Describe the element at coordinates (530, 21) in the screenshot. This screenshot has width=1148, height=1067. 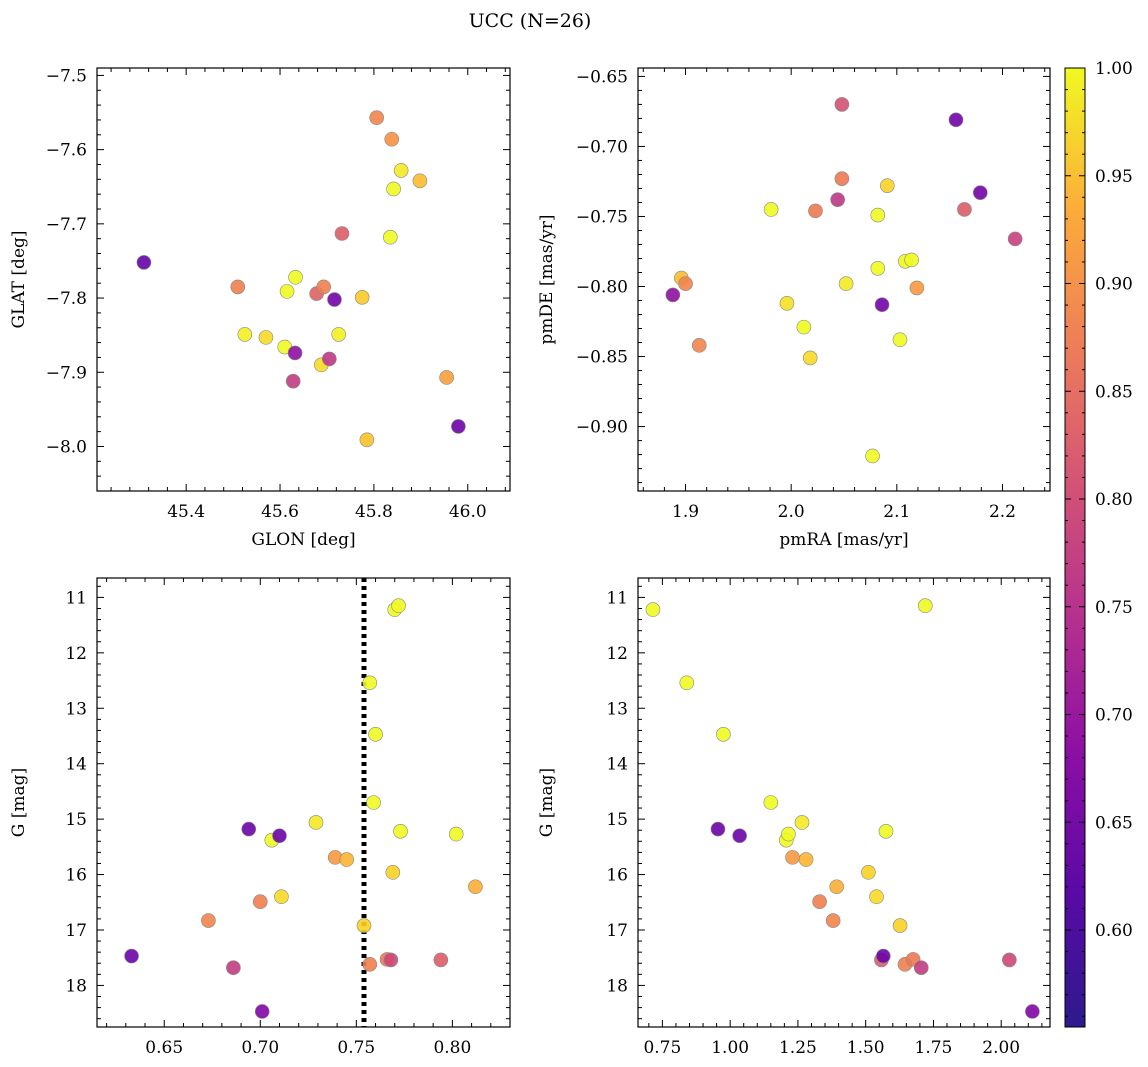
I see `figure-title: UCC (N=26)` at that location.